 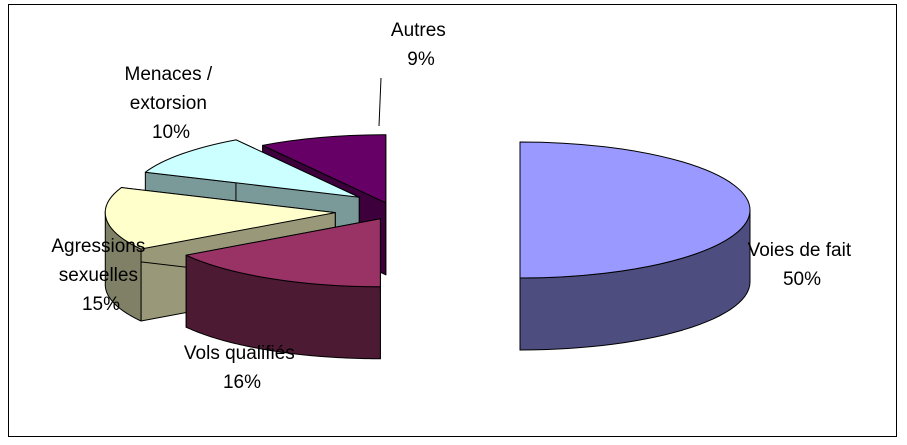 What do you see at coordinates (252, 168) in the screenshot?
I see `slice-top-menaces-extorsion` at bounding box center [252, 168].